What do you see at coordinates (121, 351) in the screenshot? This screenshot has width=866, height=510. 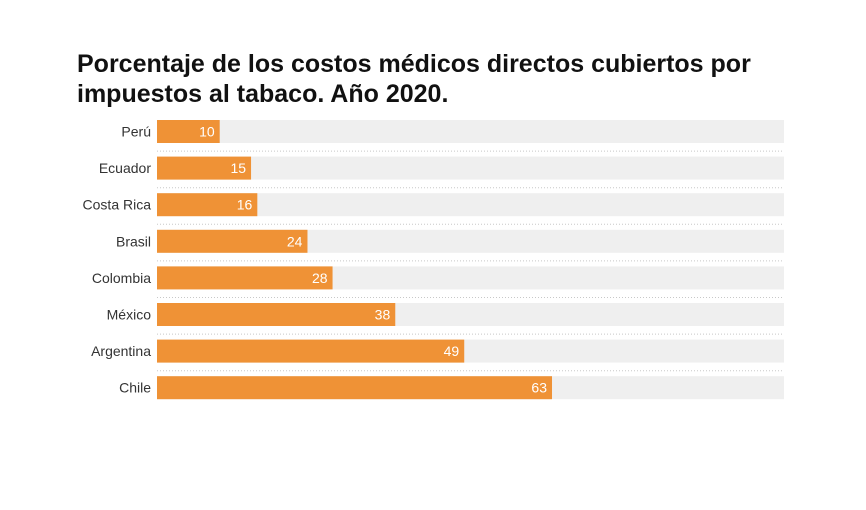 I see `category-label-argentina: Argentina` at bounding box center [121, 351].